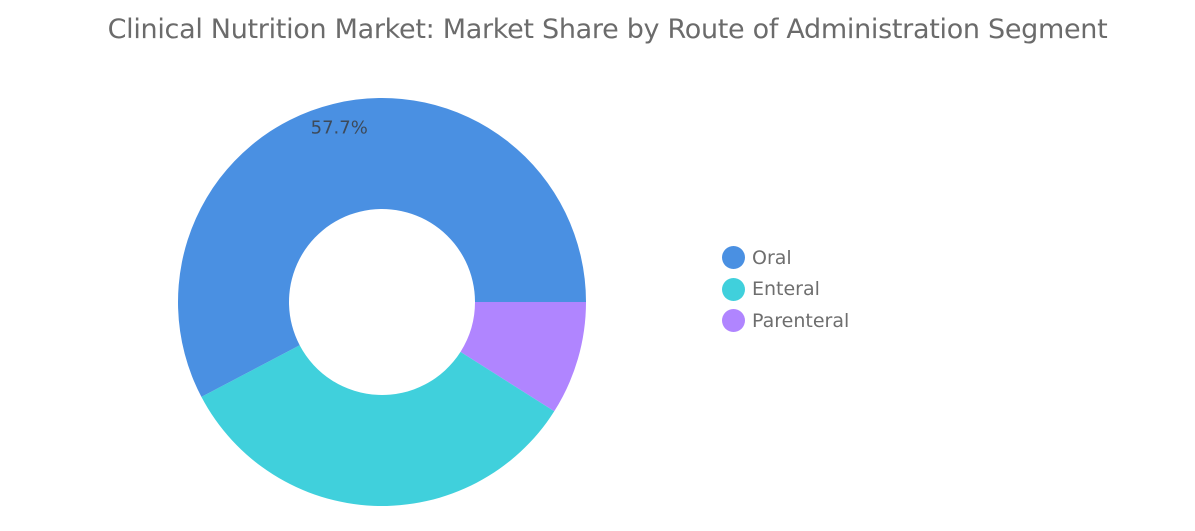  I want to click on legend-label: Enteral, so click(786, 289).